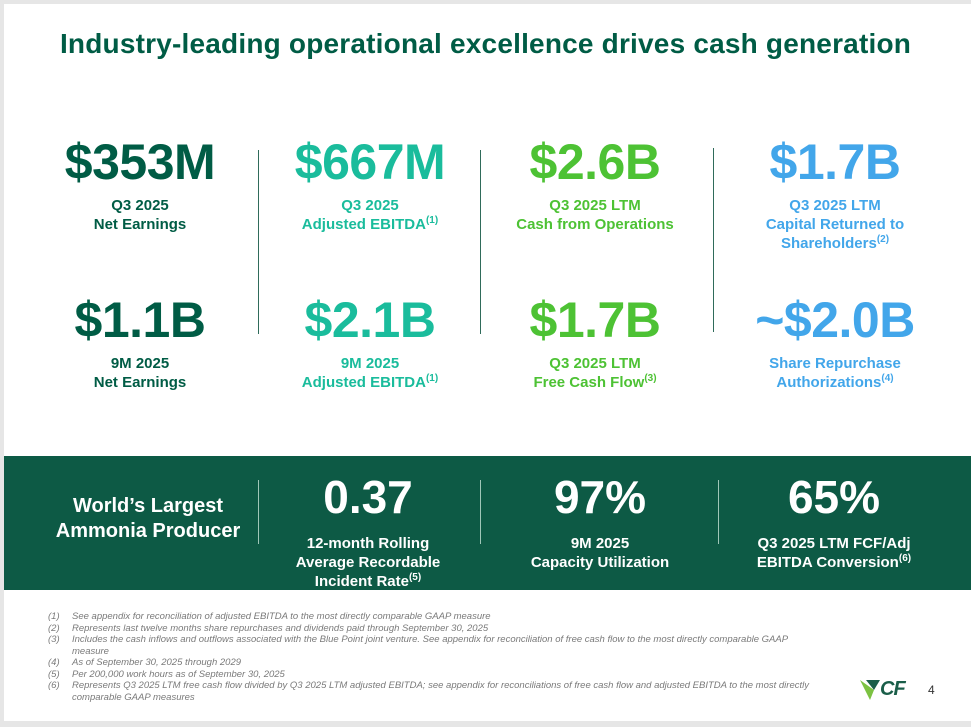 The height and width of the screenshot is (727, 971). Describe the element at coordinates (600, 497) in the screenshot. I see `stat-value: 97%` at that location.